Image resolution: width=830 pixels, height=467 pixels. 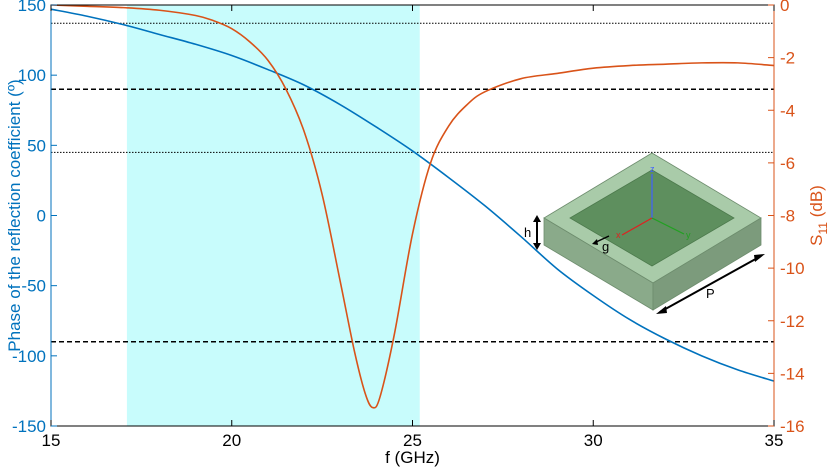 I want to click on x-tick-label-4: 35, so click(x=774, y=440).